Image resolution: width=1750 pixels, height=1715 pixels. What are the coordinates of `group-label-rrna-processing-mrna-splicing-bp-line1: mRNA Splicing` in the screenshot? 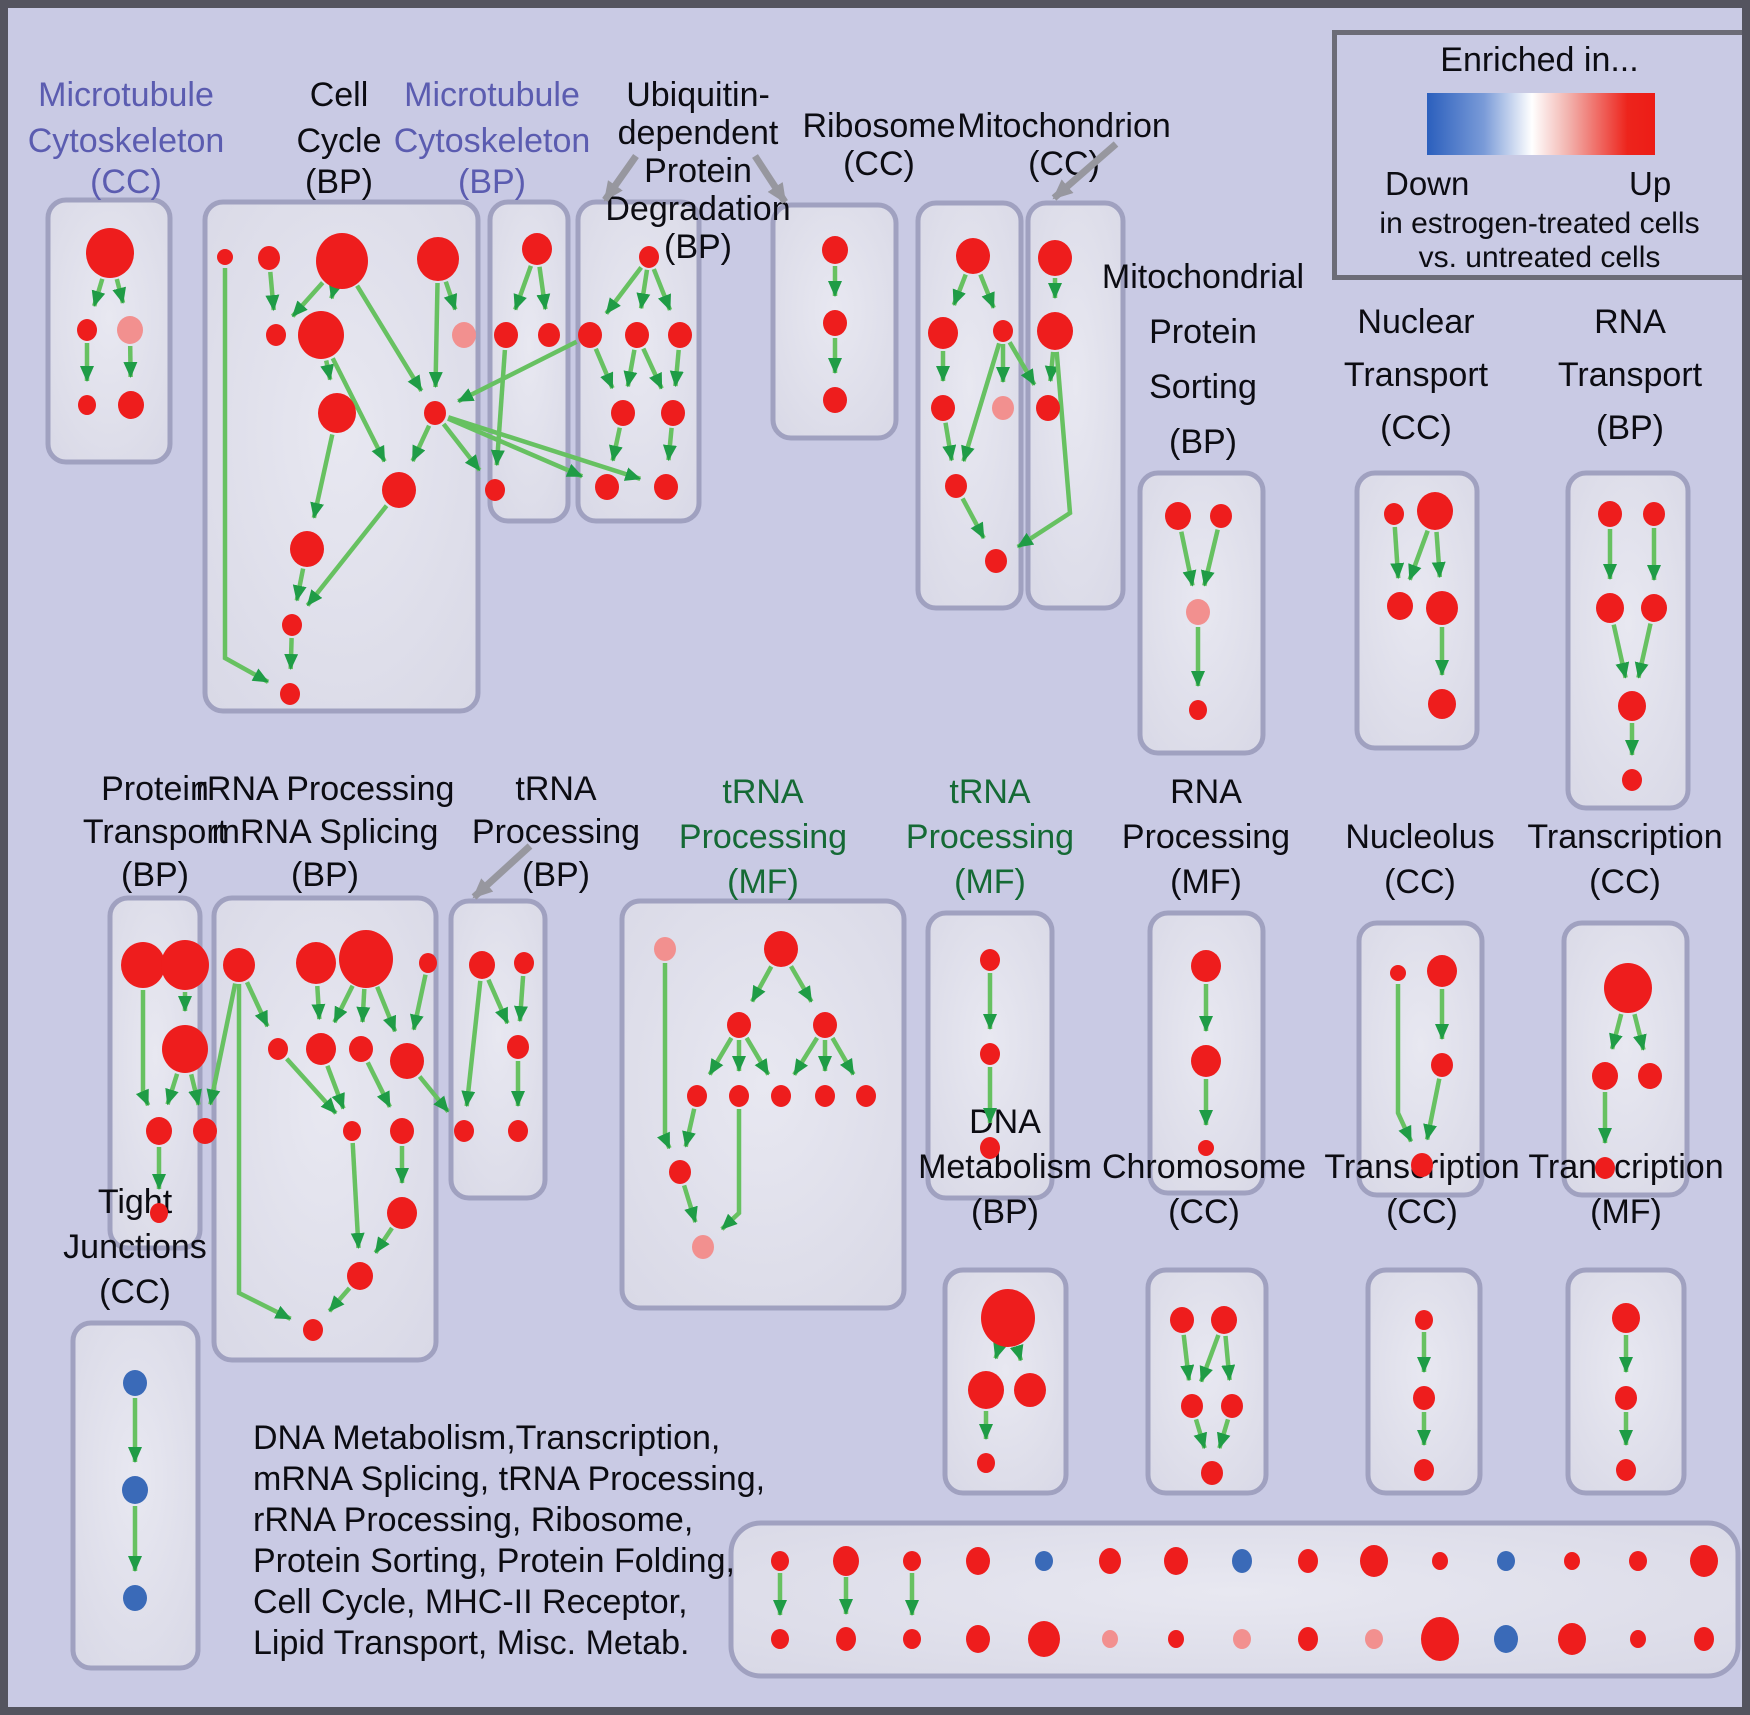 It's located at (325, 832).